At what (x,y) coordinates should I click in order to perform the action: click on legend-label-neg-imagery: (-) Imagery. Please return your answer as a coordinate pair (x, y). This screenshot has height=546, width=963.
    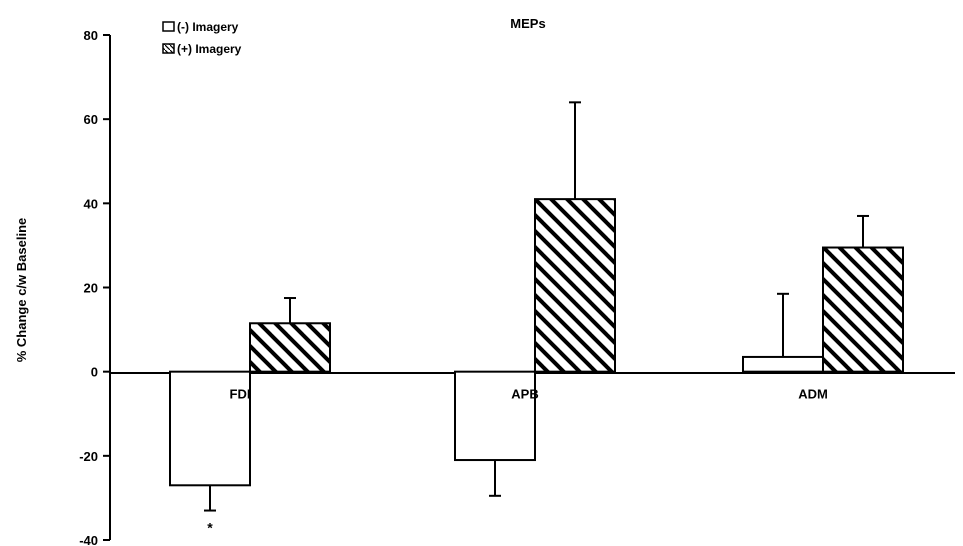
    Looking at the image, I should click on (208, 27).